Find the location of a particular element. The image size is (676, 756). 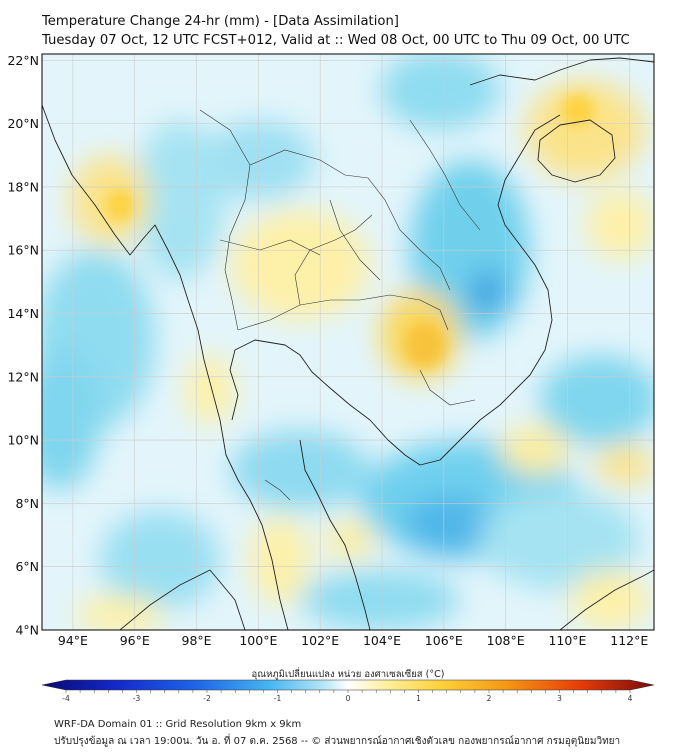

lat-tick-label: 20°N is located at coordinates (23, 123).